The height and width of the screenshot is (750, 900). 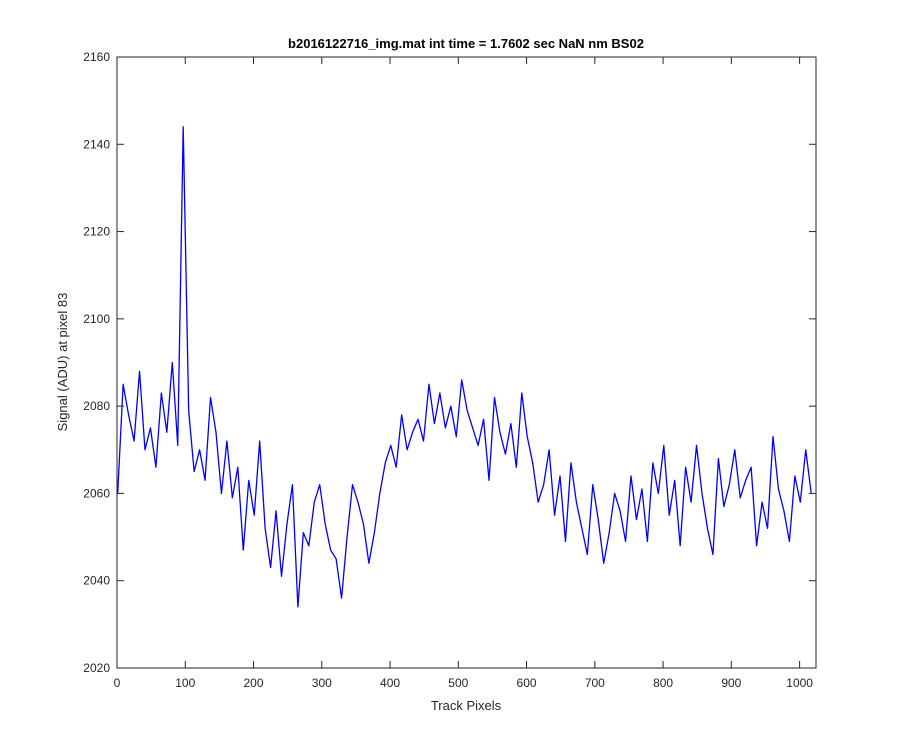 I want to click on x-tick-label: 200, so click(x=254, y=683).